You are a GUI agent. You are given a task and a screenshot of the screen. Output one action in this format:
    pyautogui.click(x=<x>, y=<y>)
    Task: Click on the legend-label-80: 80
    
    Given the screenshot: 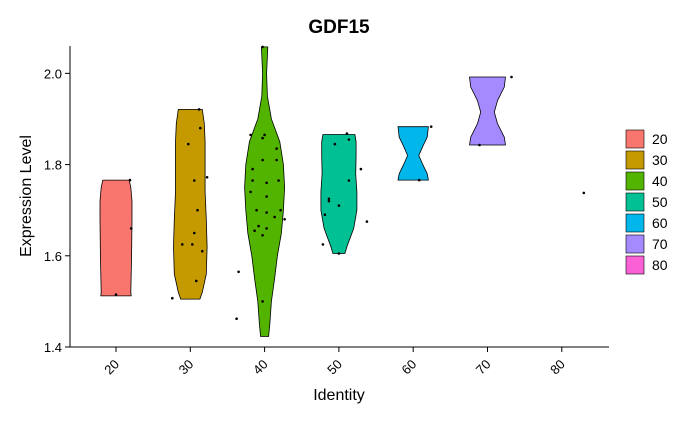 What is the action you would take?
    pyautogui.click(x=660, y=265)
    